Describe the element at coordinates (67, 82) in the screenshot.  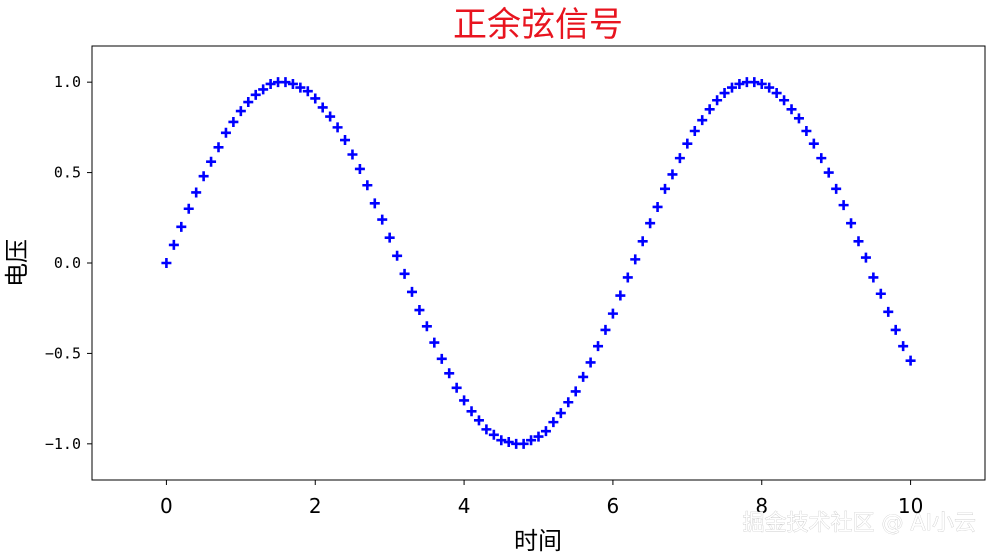
I see `y-tick-label: 1.0` at that location.